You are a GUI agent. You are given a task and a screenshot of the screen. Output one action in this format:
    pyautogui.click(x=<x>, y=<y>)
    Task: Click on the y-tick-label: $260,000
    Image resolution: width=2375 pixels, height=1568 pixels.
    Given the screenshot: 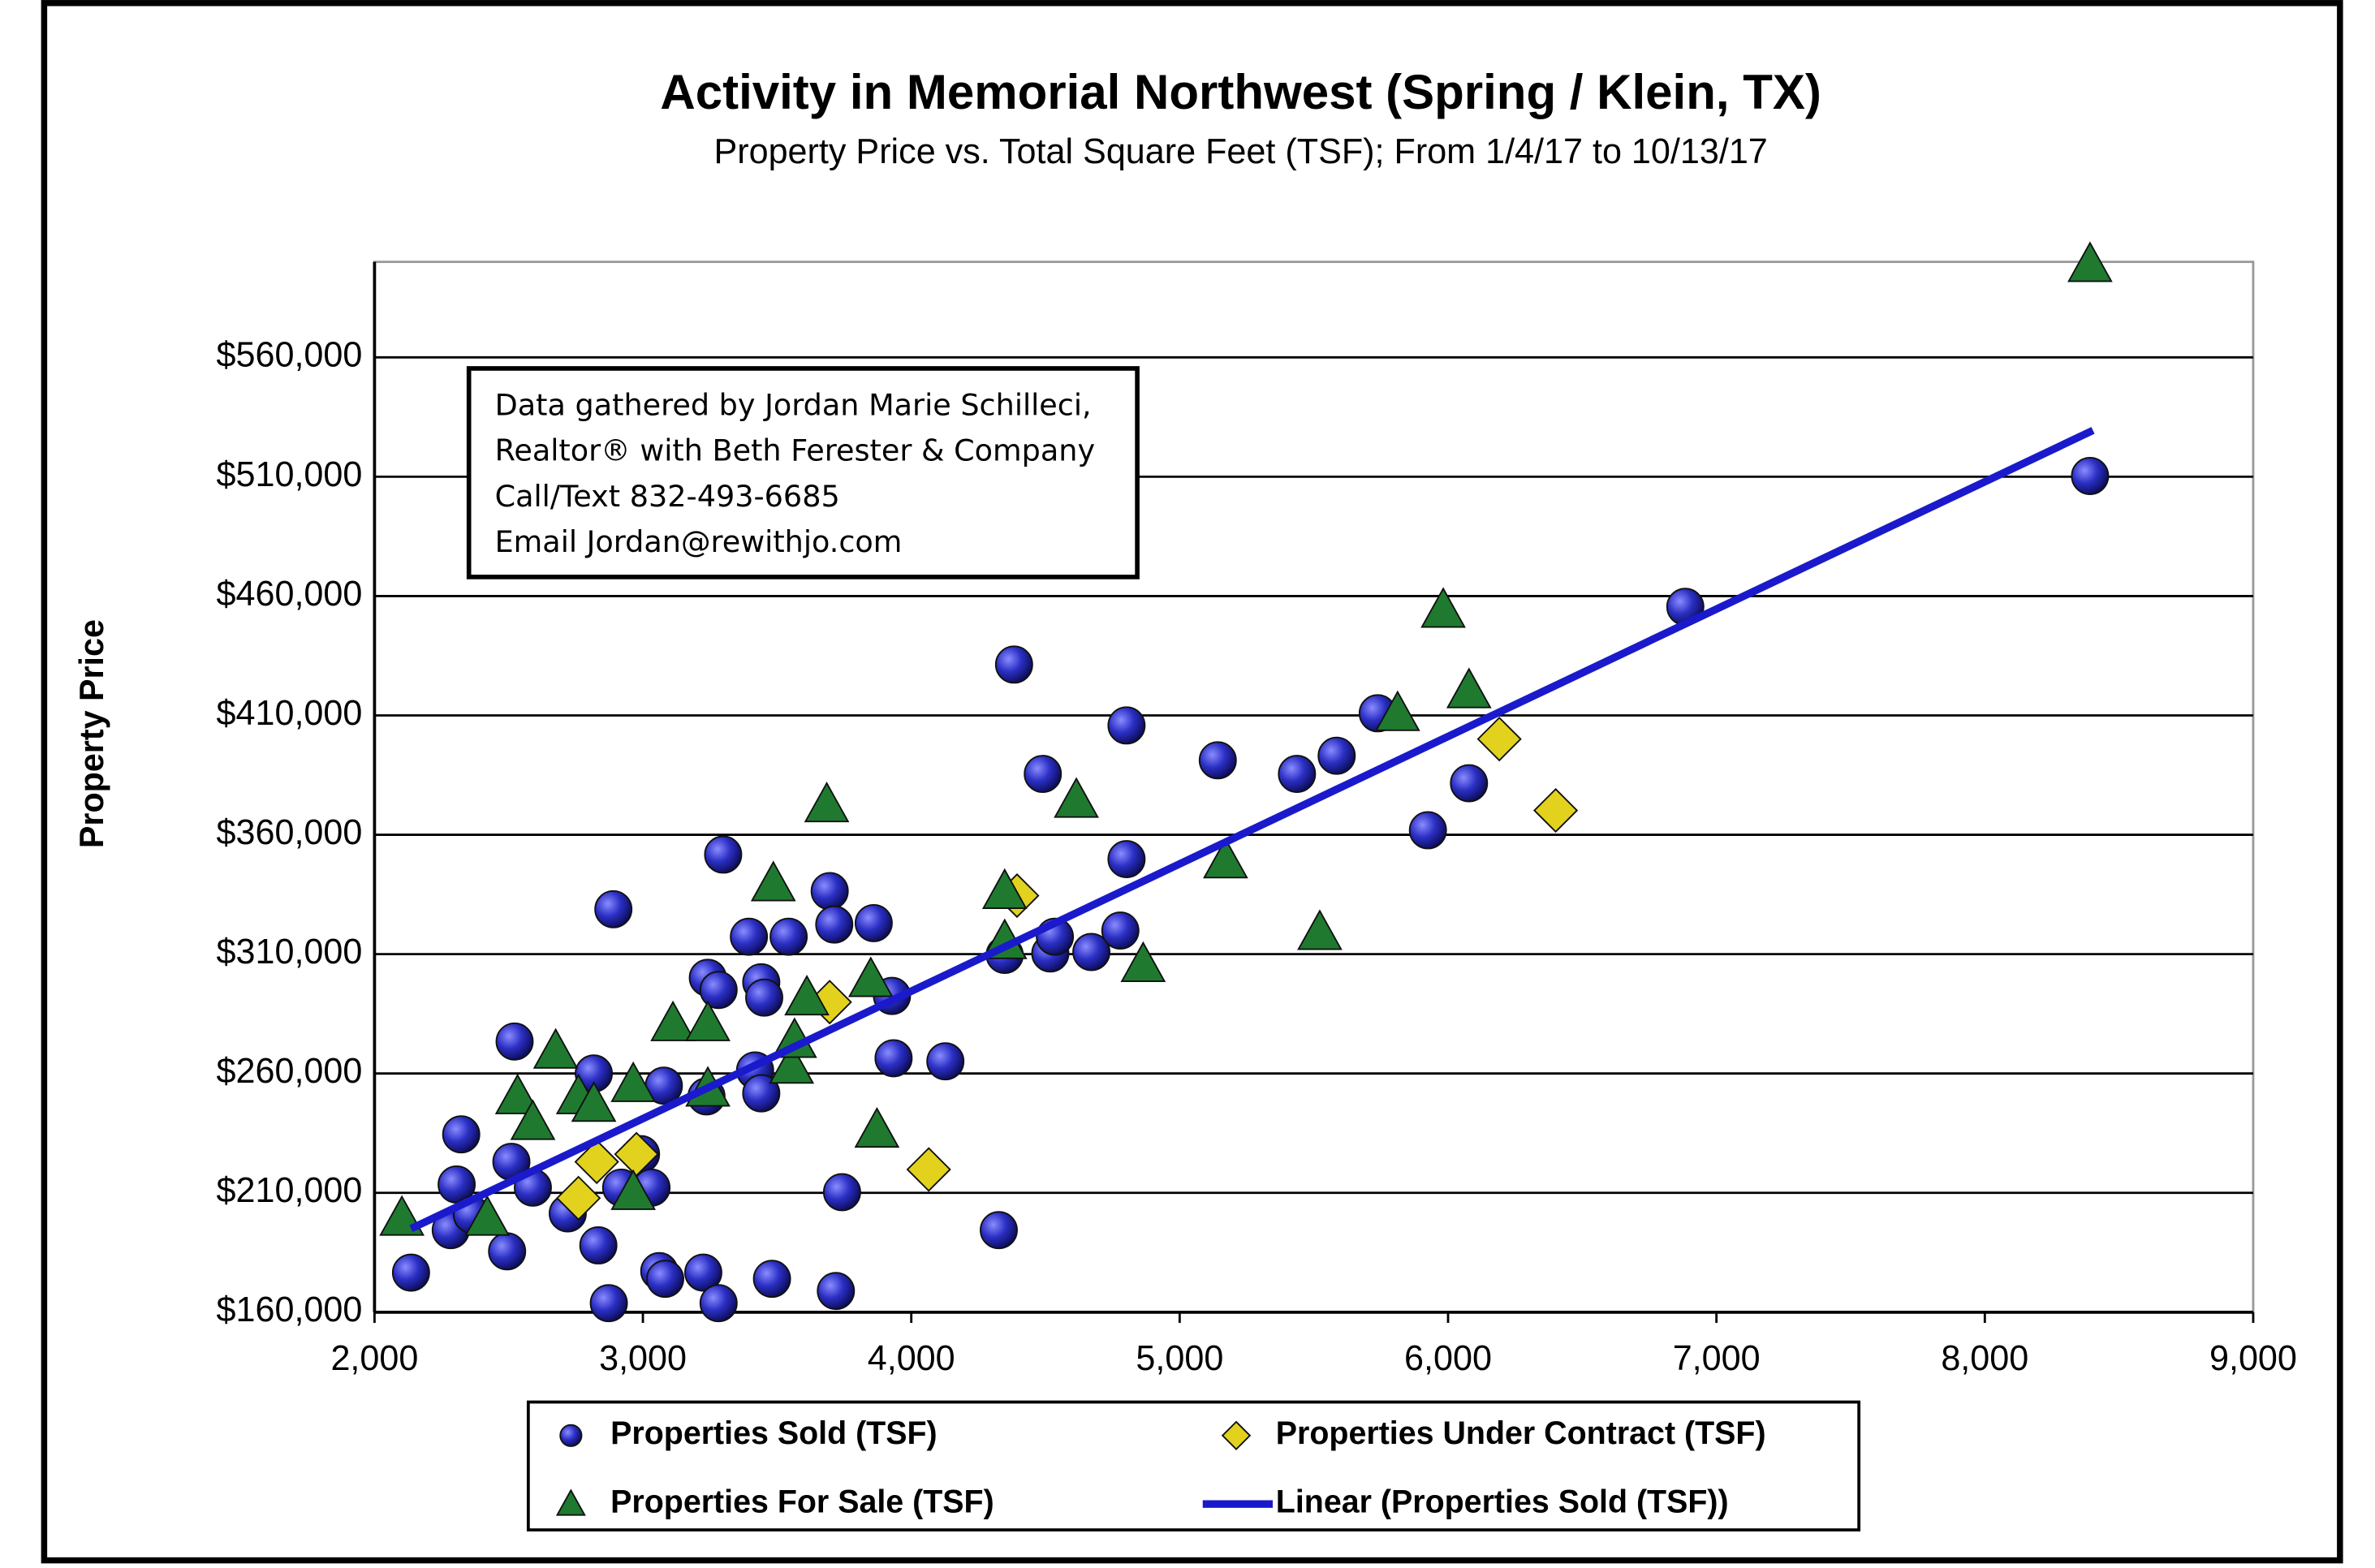 What is the action you would take?
    pyautogui.click(x=290, y=1072)
    